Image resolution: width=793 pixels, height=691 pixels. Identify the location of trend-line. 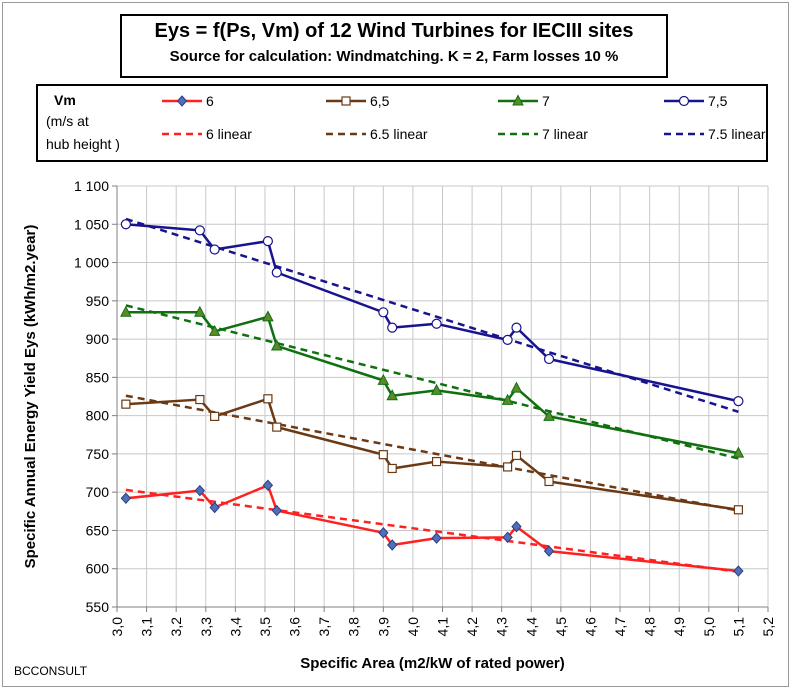
(432, 453).